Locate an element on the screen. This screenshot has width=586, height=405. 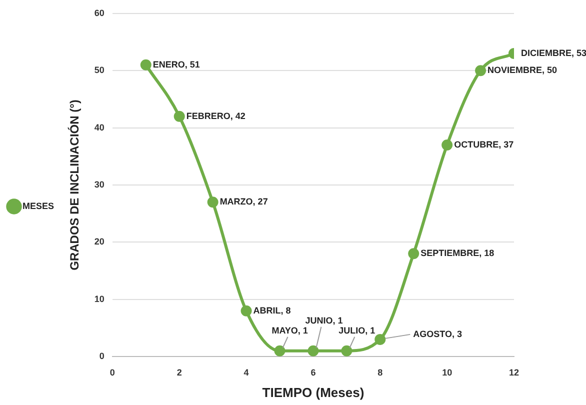
x-tick-label: 2 is located at coordinates (179, 372).